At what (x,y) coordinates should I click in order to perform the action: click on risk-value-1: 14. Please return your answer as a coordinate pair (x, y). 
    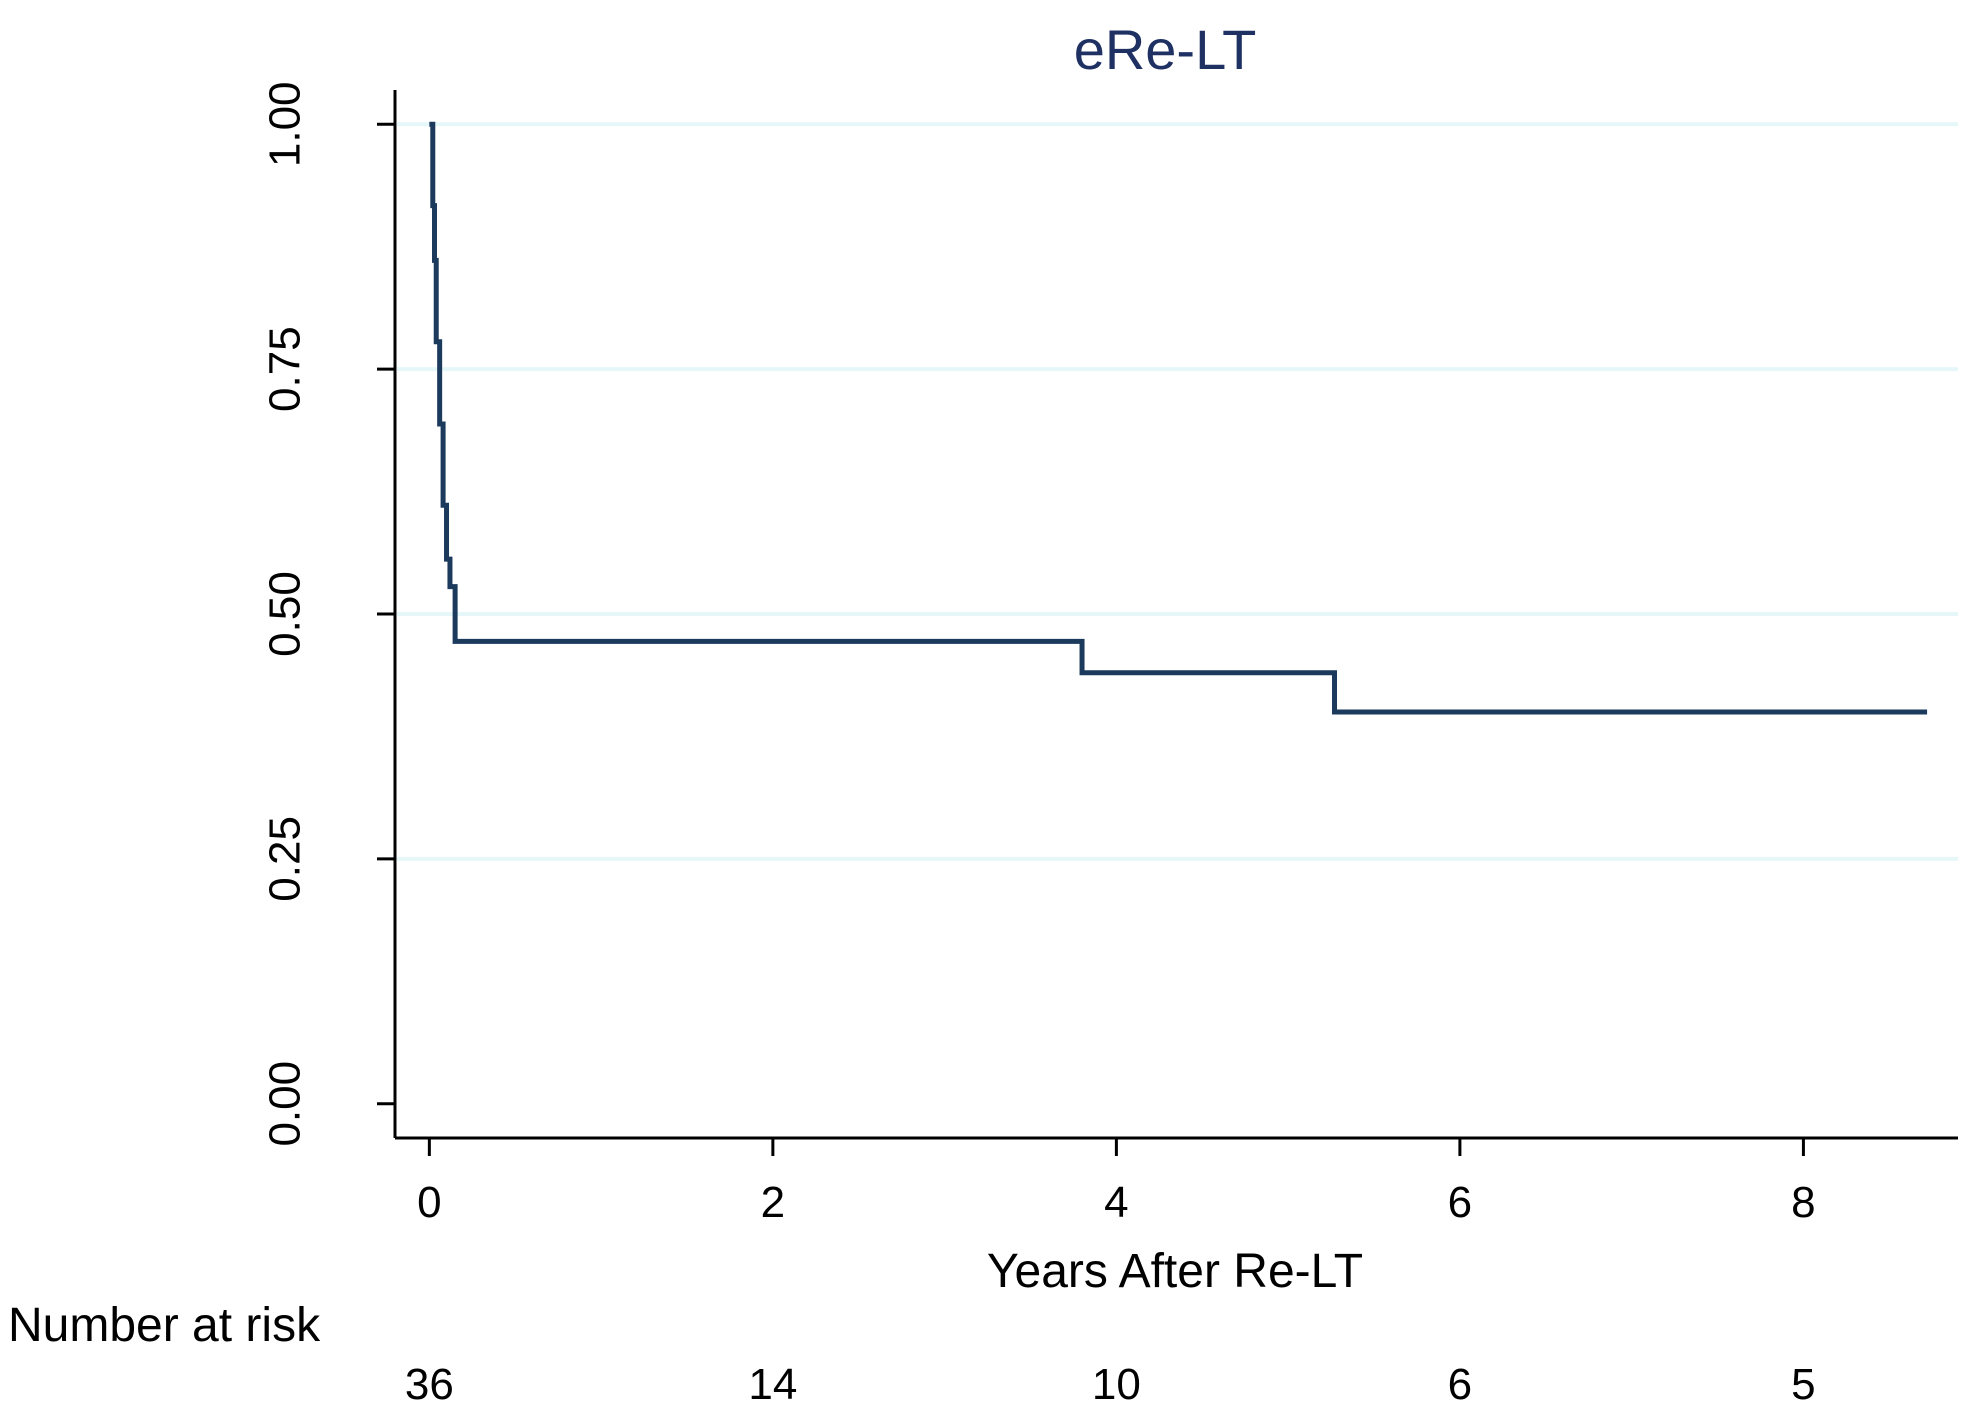
    Looking at the image, I should click on (772, 1383).